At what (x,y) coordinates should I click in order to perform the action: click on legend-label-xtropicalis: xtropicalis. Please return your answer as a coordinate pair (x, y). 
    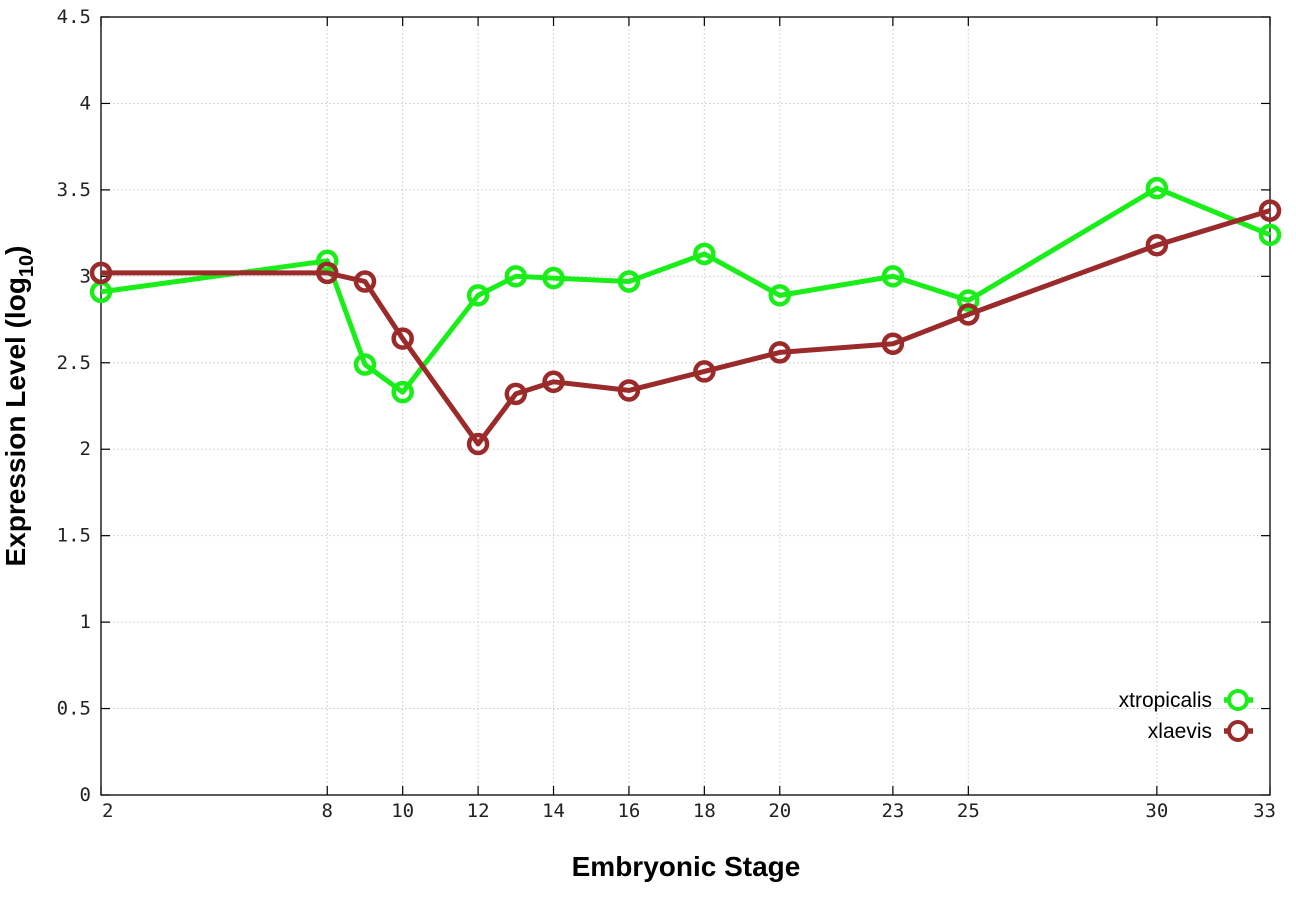
    Looking at the image, I should click on (1165, 700).